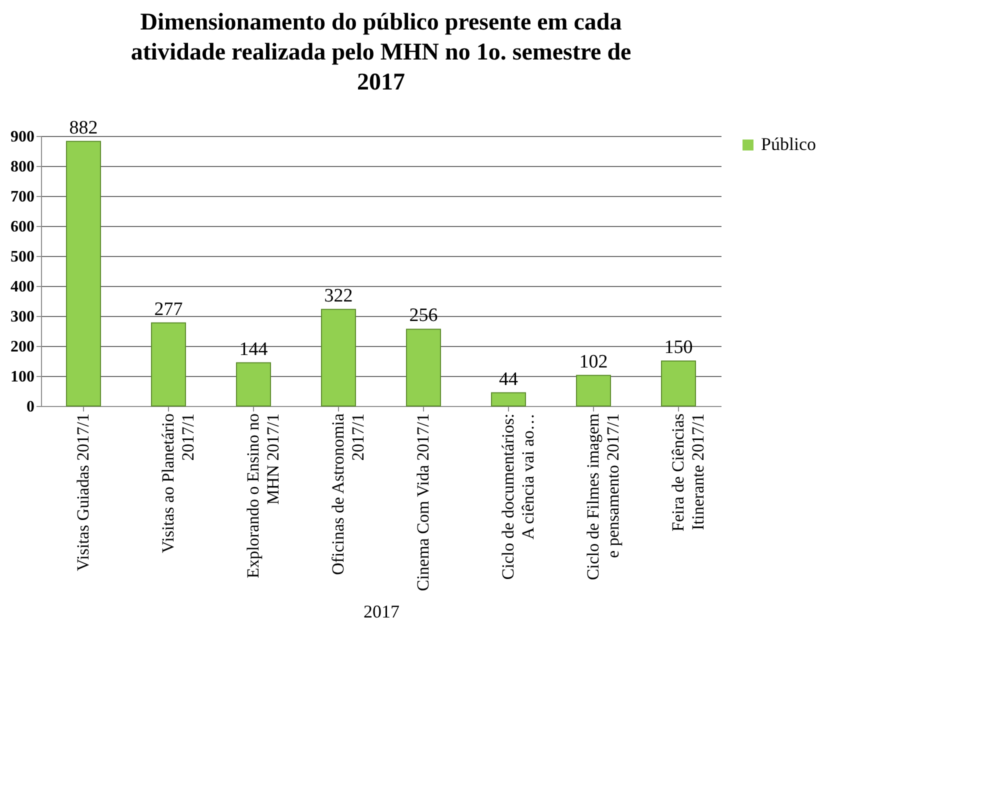 The image size is (985, 787). What do you see at coordinates (22, 197) in the screenshot?
I see `y-tick-label: 700` at bounding box center [22, 197].